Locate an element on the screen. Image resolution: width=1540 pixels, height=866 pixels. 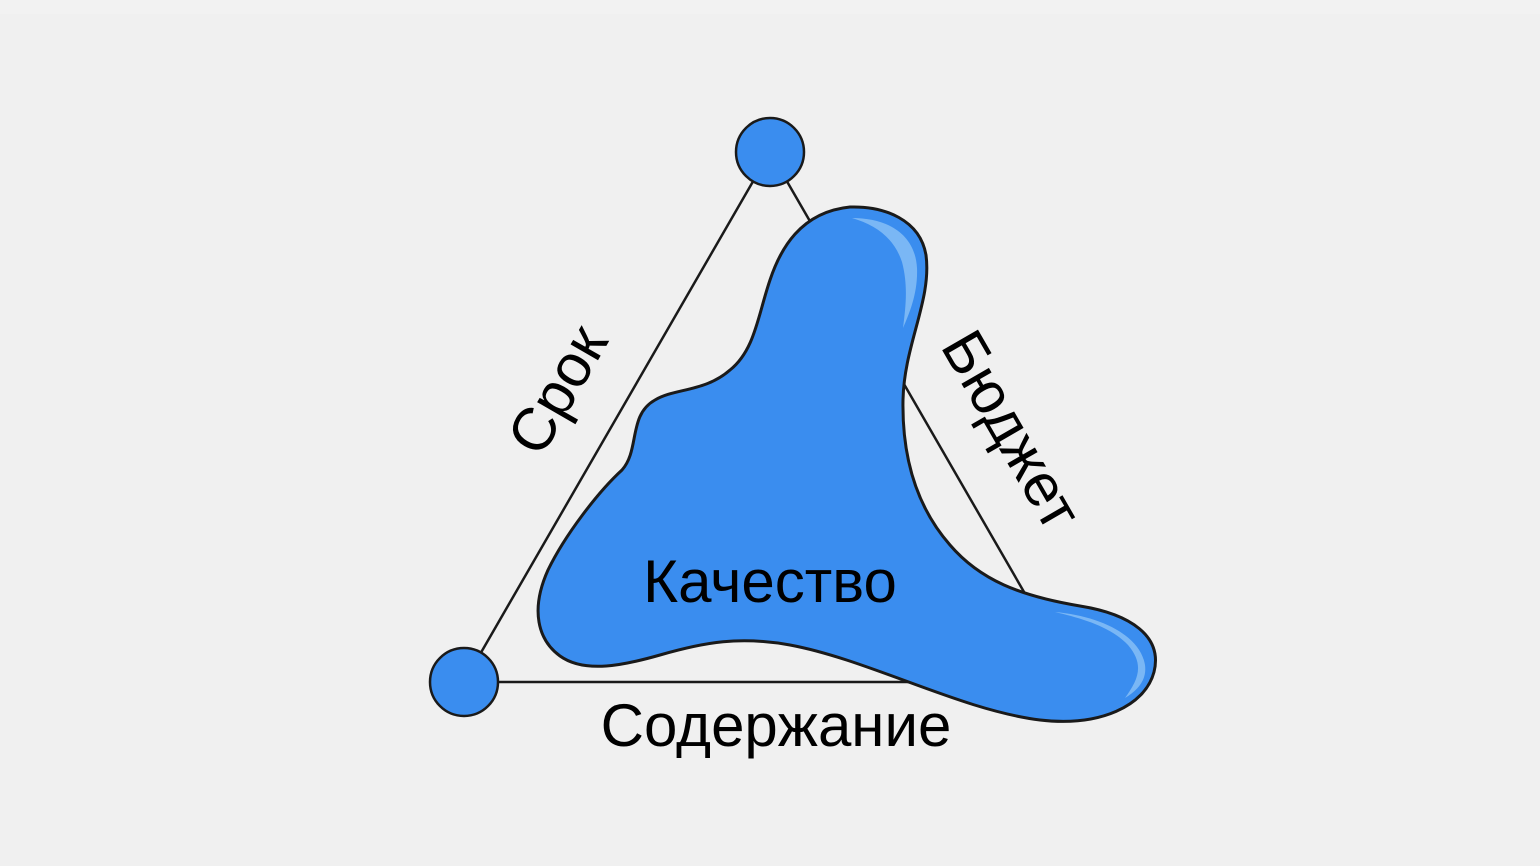
label-quality: Качество is located at coordinates (770, 581).